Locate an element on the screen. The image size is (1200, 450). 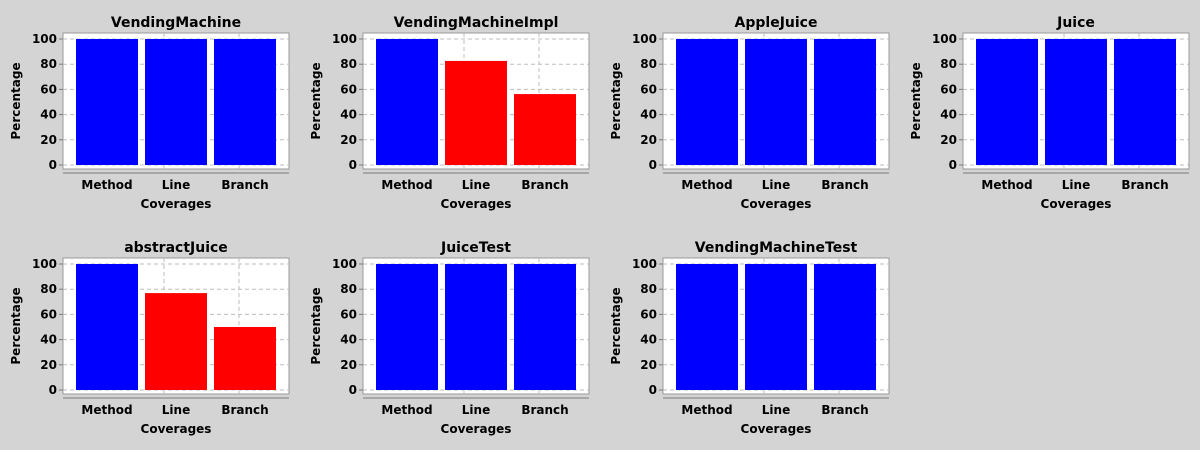
chart-juice-title: Juice is located at coordinates (1075, 23).